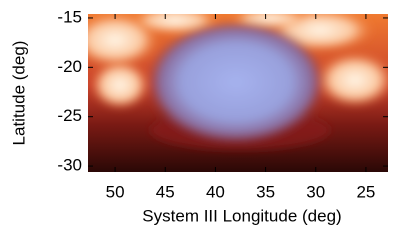 This screenshot has height=243, width=415. What do you see at coordinates (69, 115) in the screenshot?
I see `y-tick-label: -25` at bounding box center [69, 115].